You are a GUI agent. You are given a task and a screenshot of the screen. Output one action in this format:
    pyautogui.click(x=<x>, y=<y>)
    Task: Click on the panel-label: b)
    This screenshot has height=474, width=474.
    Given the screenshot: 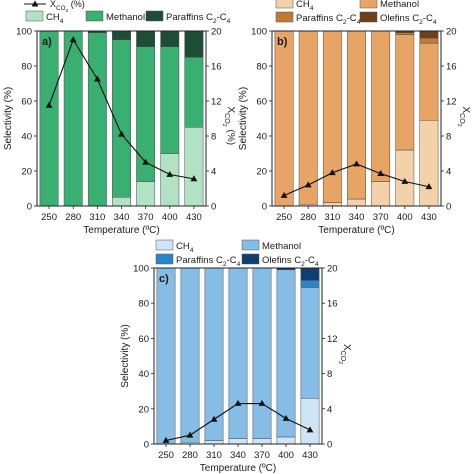 What is the action you would take?
    pyautogui.click(x=282, y=42)
    